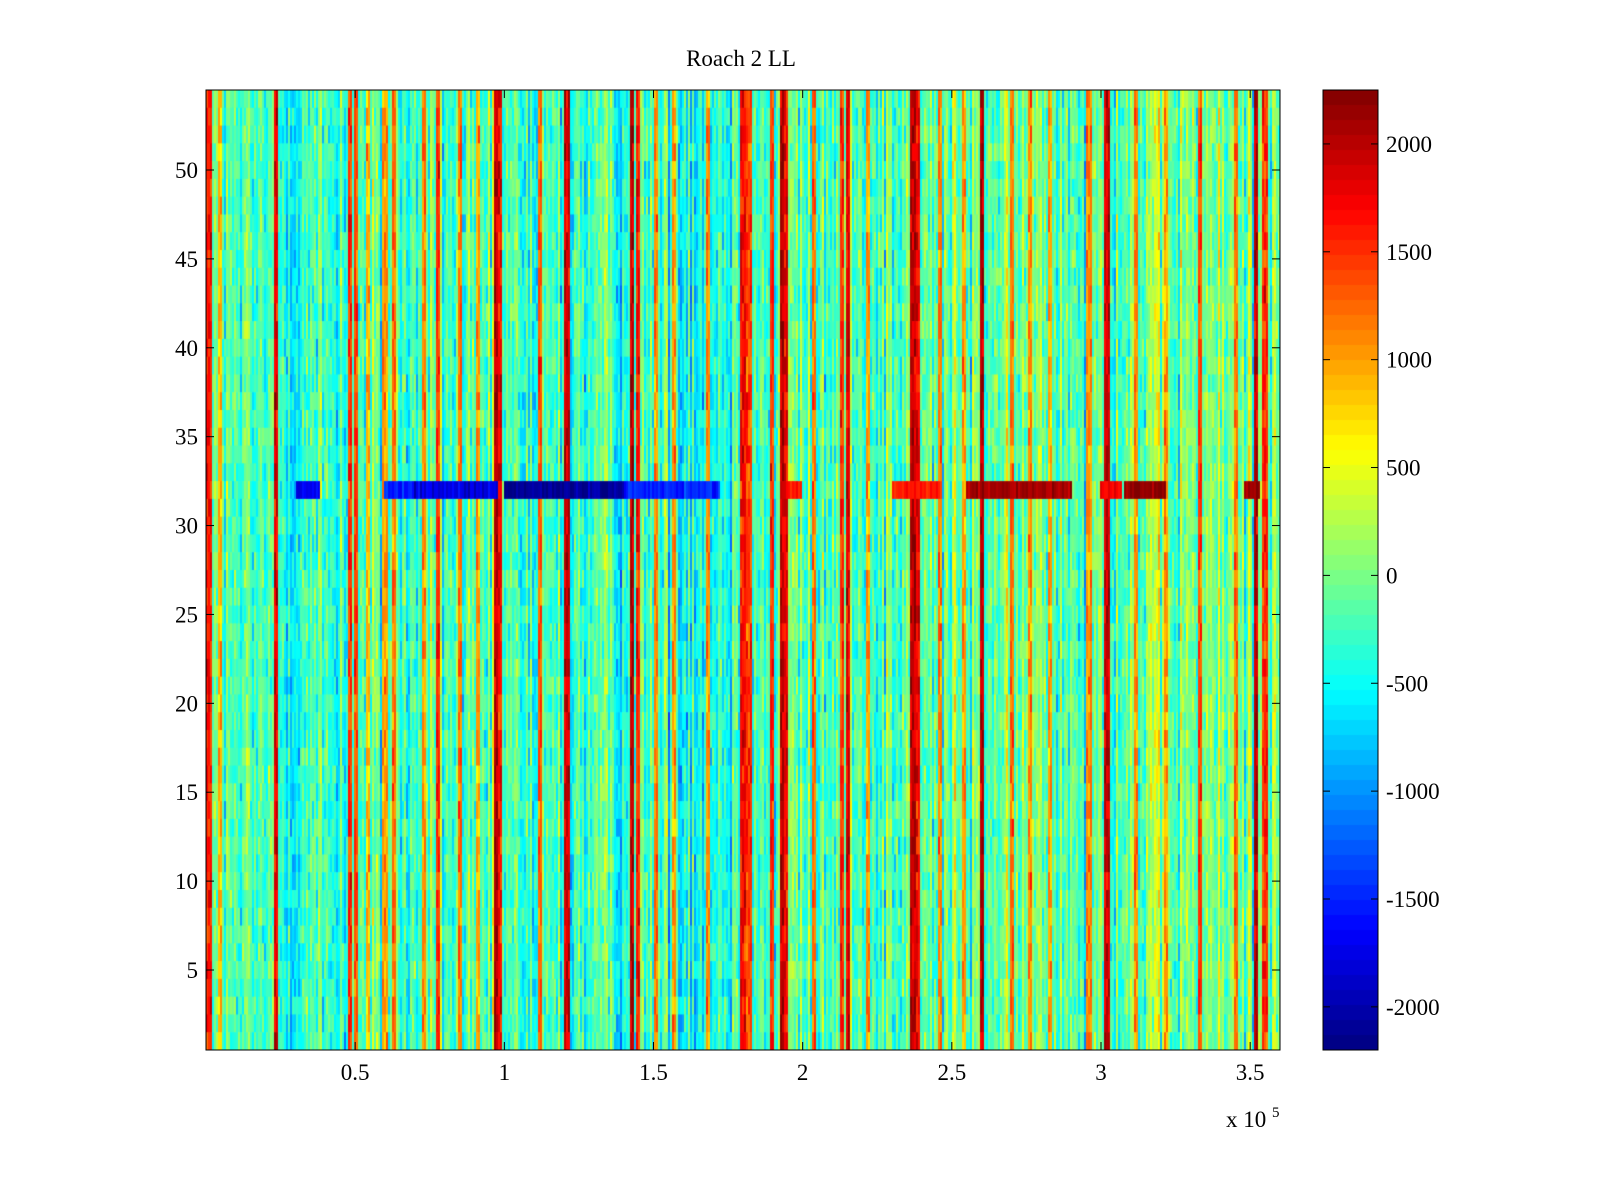 This screenshot has width=1600, height=1200. I want to click on x-tick-label: 2.5, so click(951, 1072).